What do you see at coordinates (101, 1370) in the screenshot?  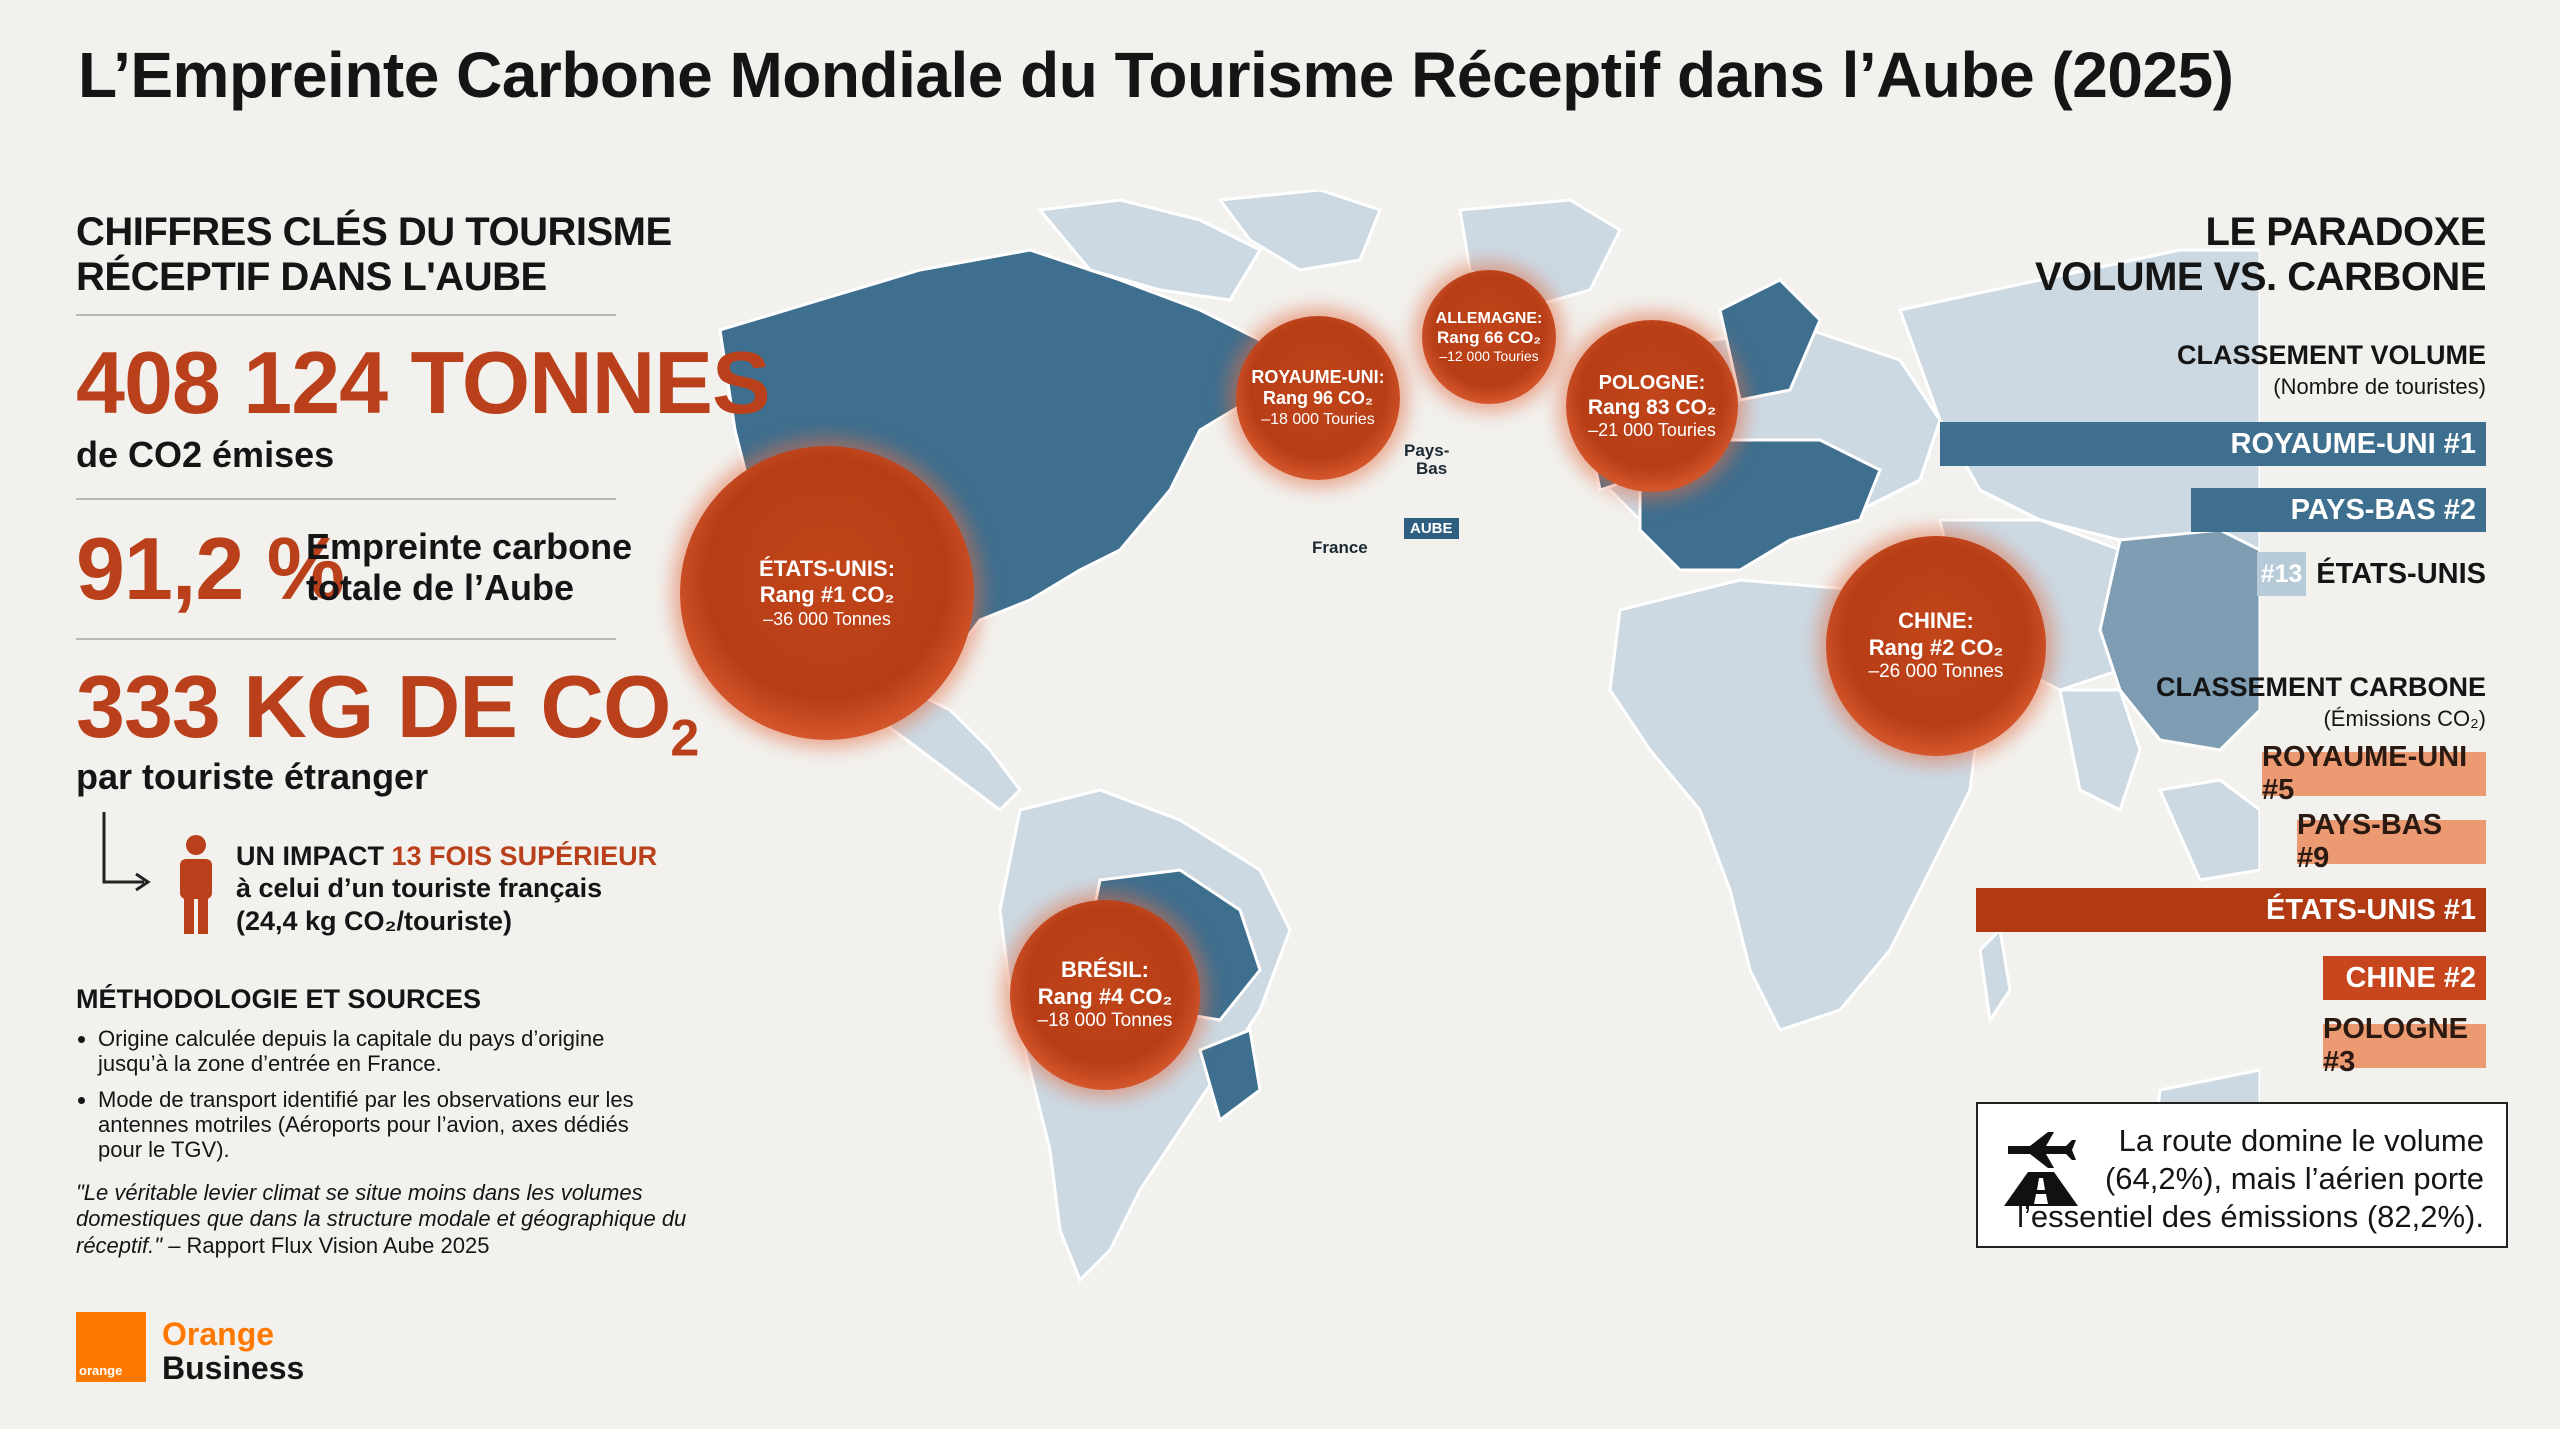 I see `orange-logo-text: orange` at bounding box center [101, 1370].